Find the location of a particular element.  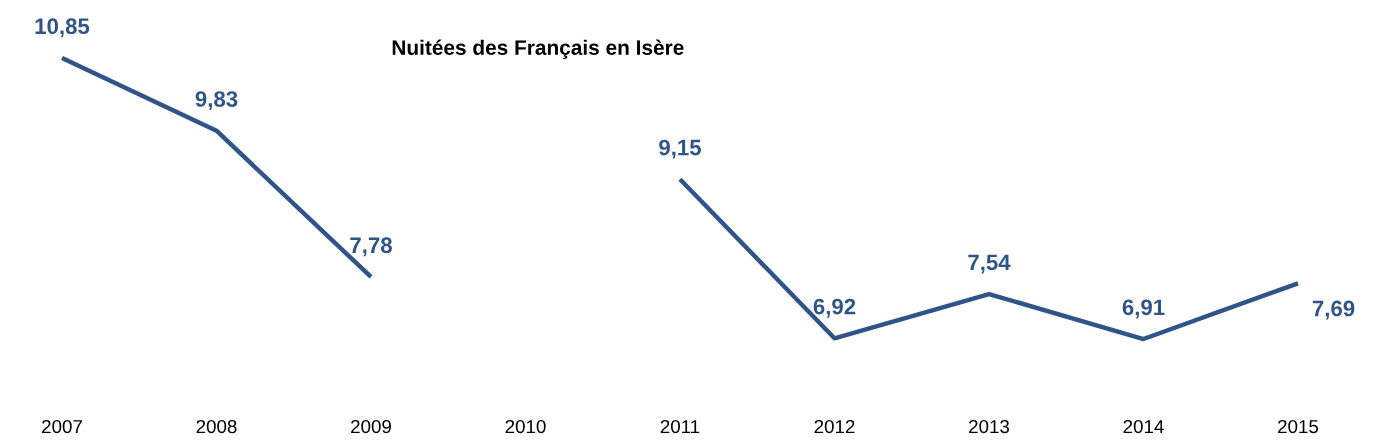

data-label: 7,69 is located at coordinates (1333, 310).